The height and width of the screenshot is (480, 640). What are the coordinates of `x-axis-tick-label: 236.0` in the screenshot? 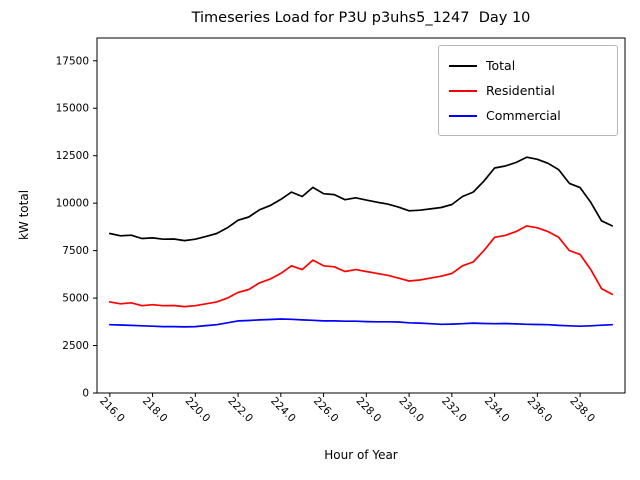 It's located at (540, 410).